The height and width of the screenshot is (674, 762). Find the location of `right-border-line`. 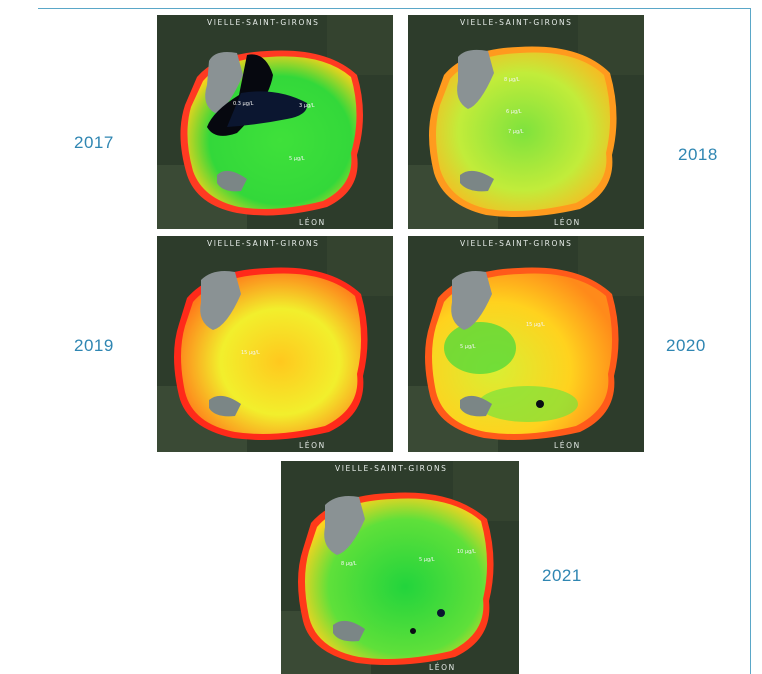

right-border-line is located at coordinates (750, 341).